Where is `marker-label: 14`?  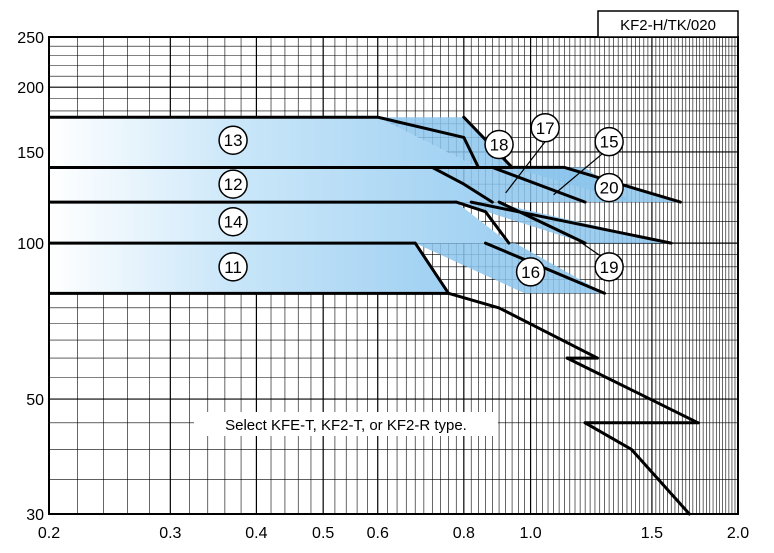 marker-label: 14 is located at coordinates (233, 222).